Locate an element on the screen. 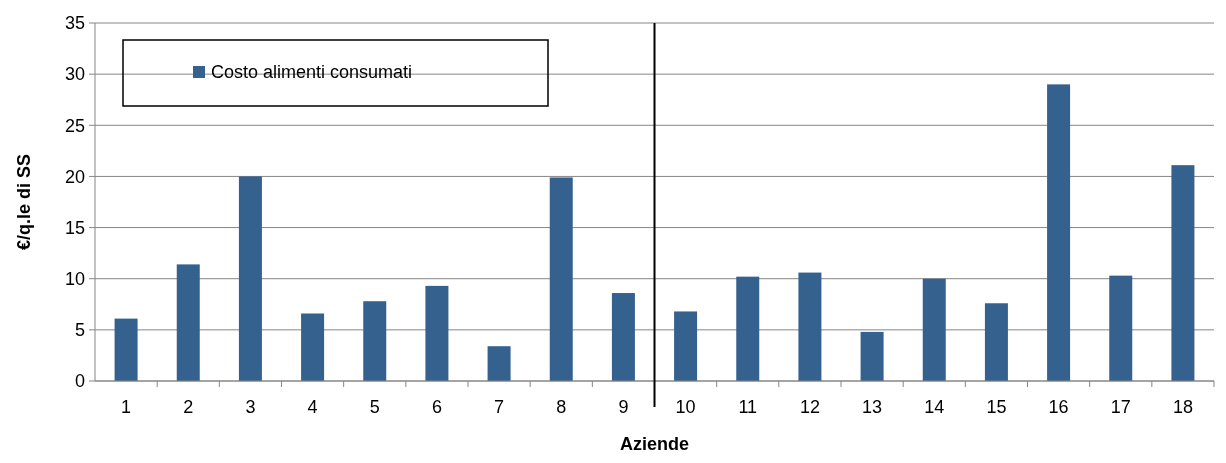 The height and width of the screenshot is (463, 1226). legend-label: Costo alimenti consumati is located at coordinates (312, 72).